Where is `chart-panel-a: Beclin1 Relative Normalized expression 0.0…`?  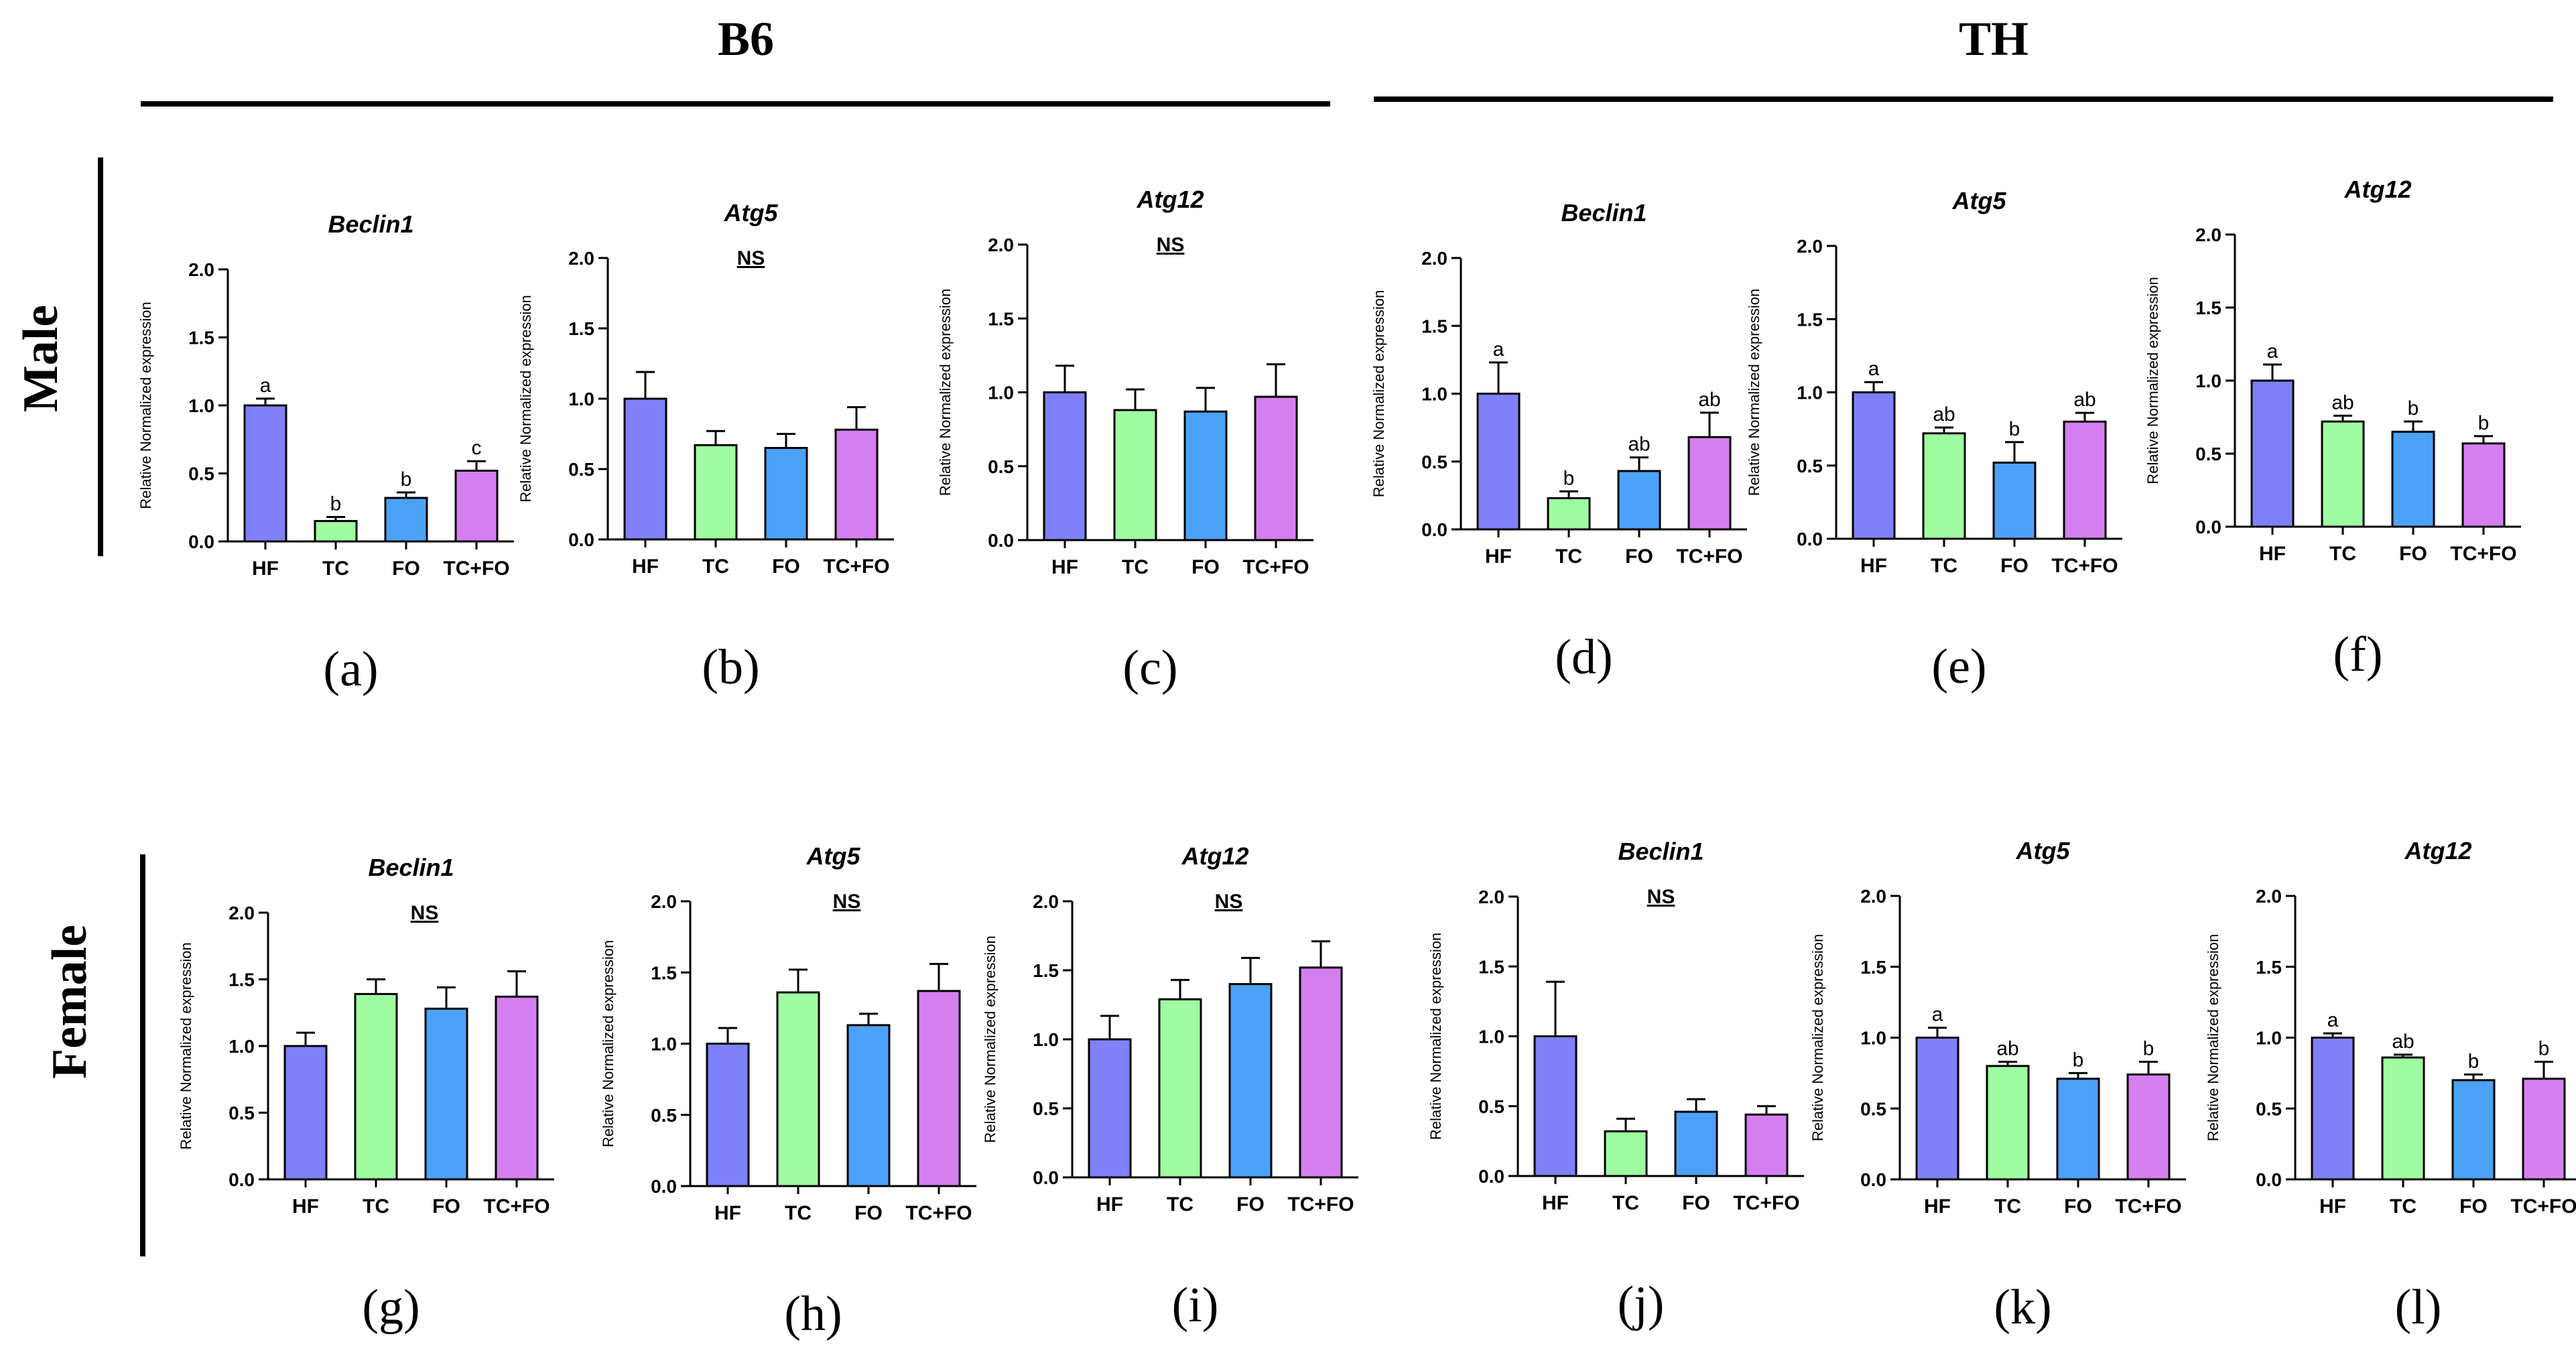
chart-panel-a: Beclin1 Relative Normalized expression 0.0… is located at coordinates (325, 453).